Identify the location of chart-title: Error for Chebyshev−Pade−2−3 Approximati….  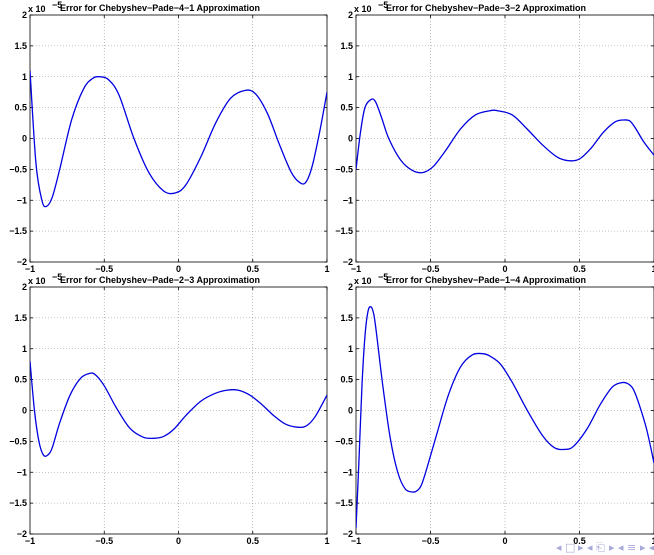
(160, 280).